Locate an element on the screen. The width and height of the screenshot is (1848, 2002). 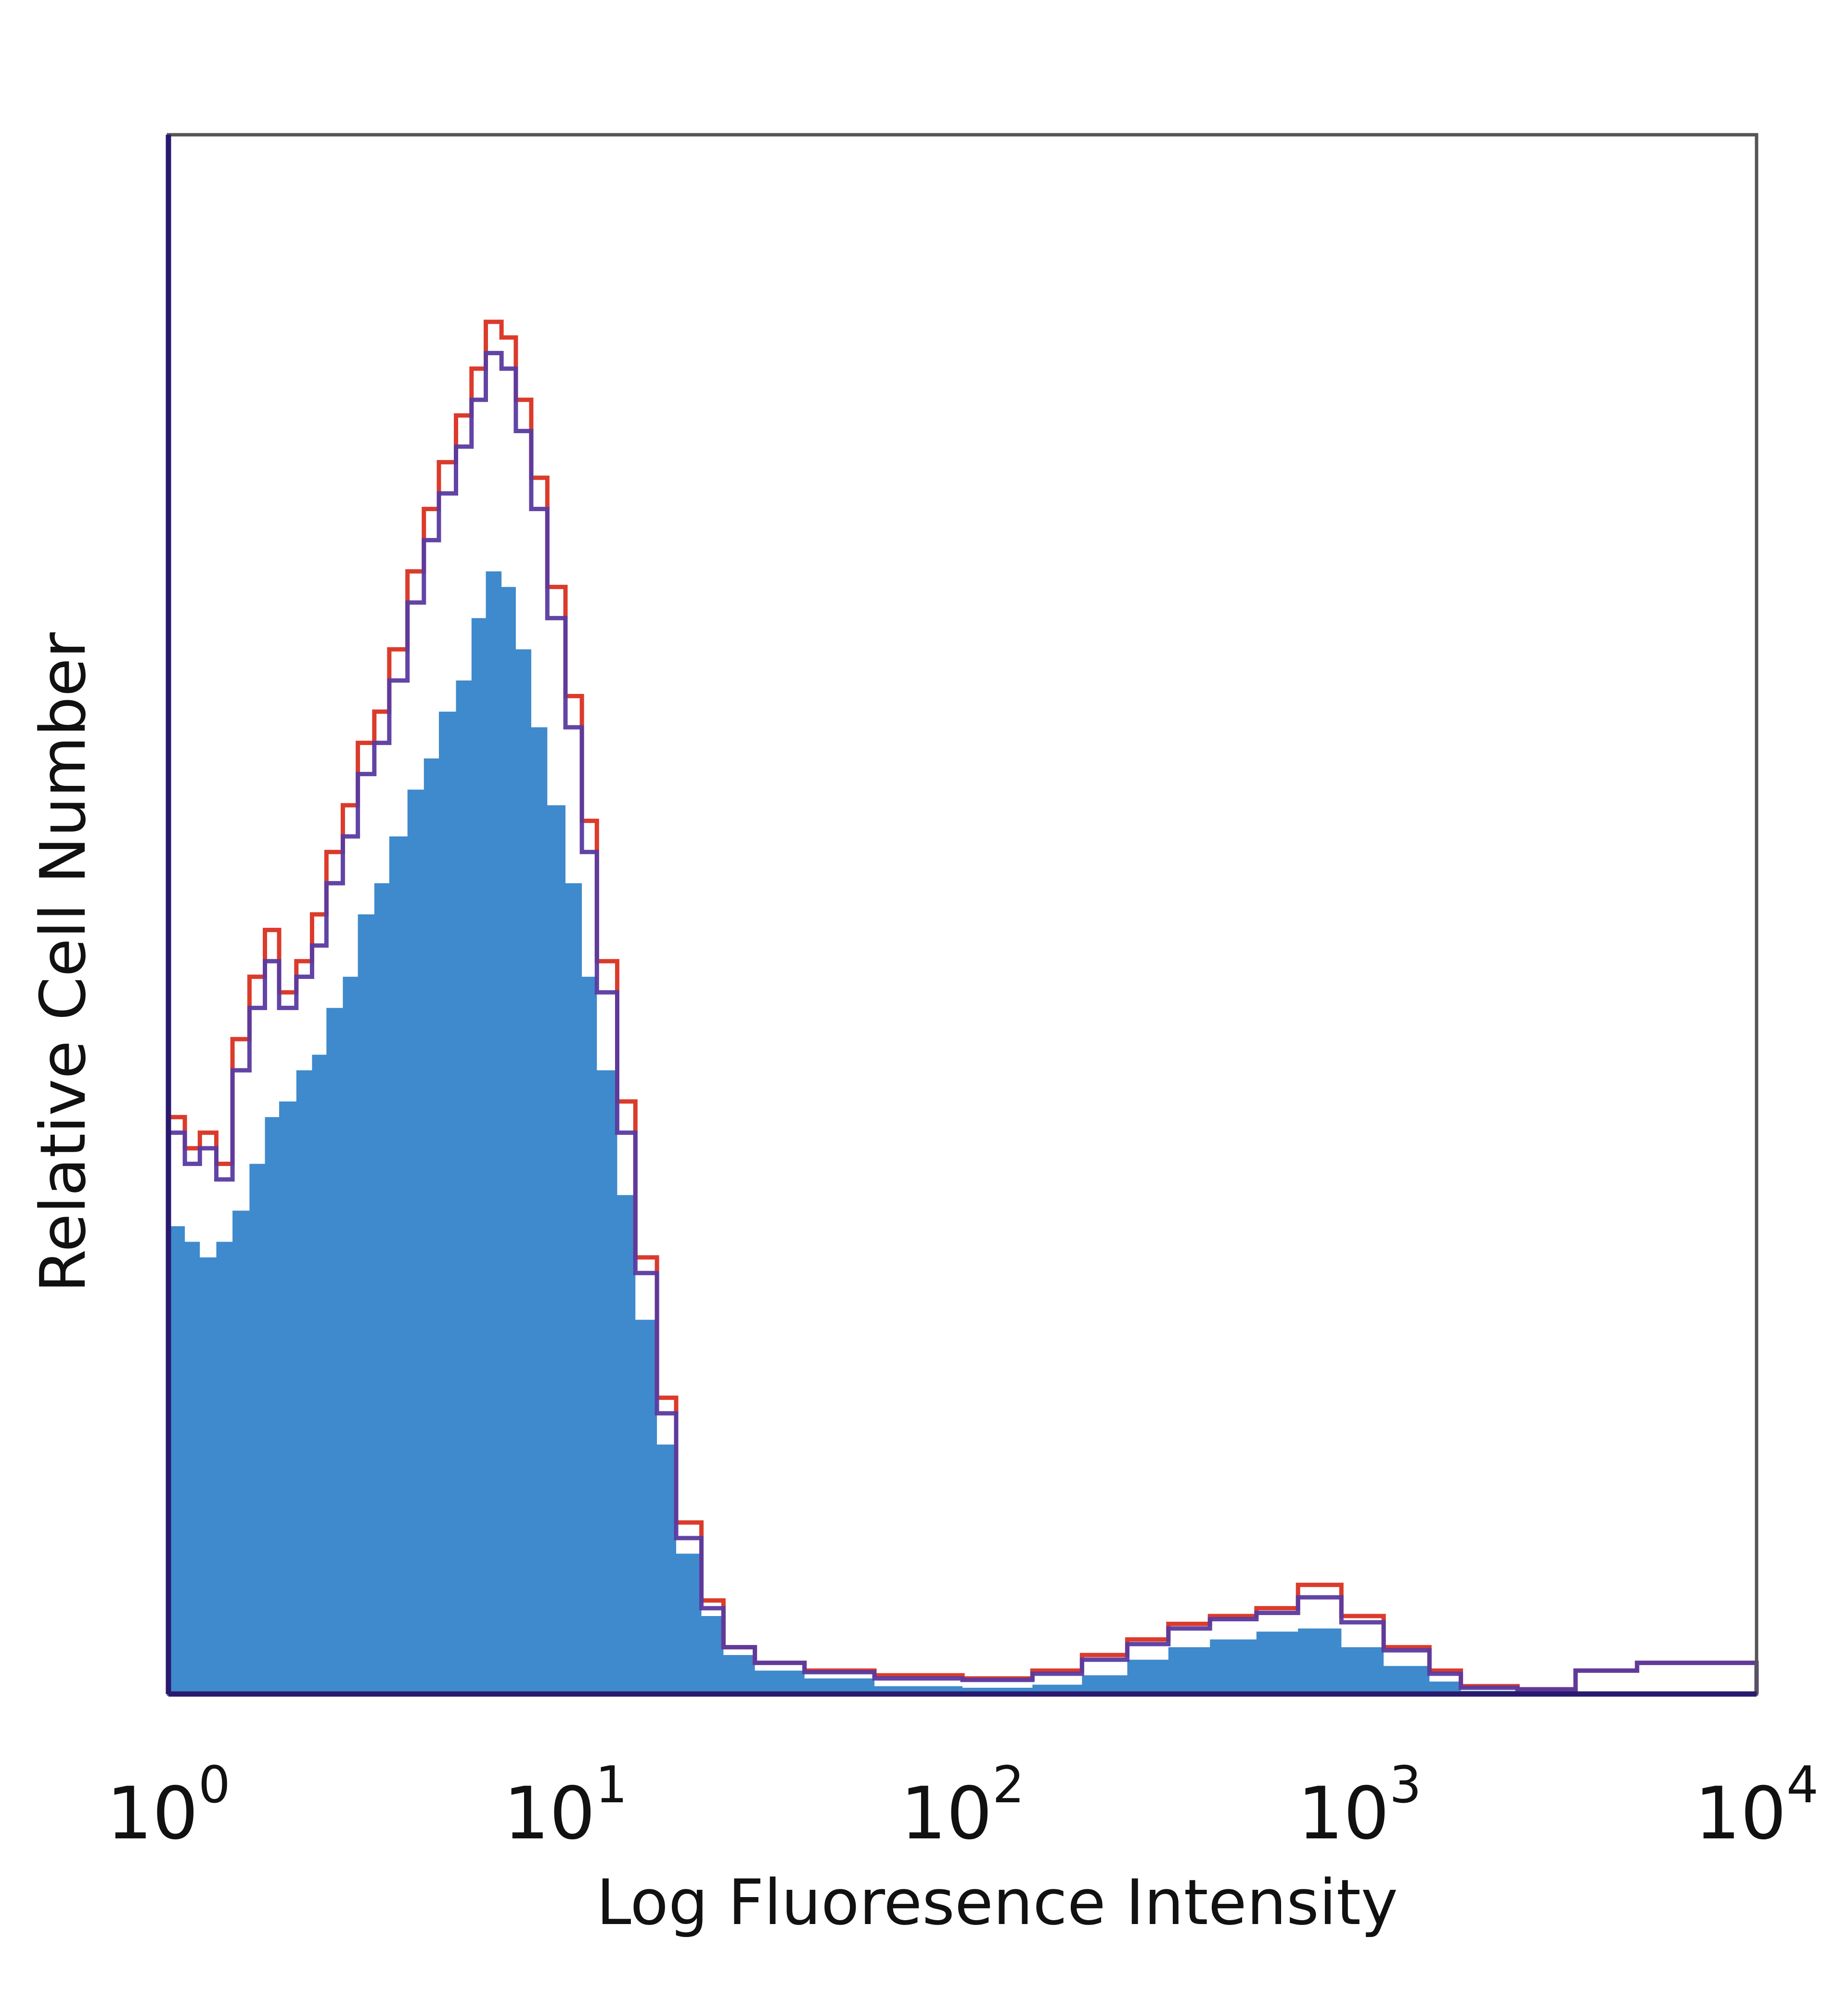
x-tick-label-1: 10¹ is located at coordinates (565, 1806).